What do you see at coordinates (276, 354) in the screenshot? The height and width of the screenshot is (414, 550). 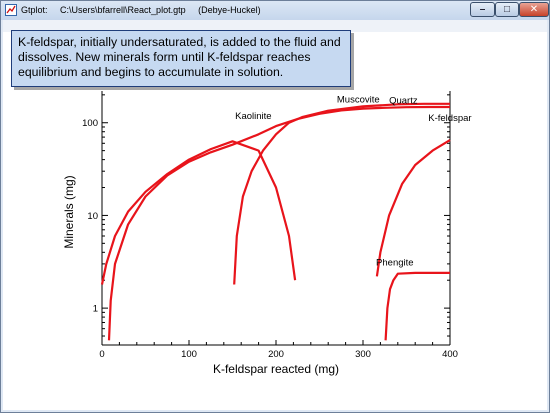 I see `x-tick-label: 200` at bounding box center [276, 354].